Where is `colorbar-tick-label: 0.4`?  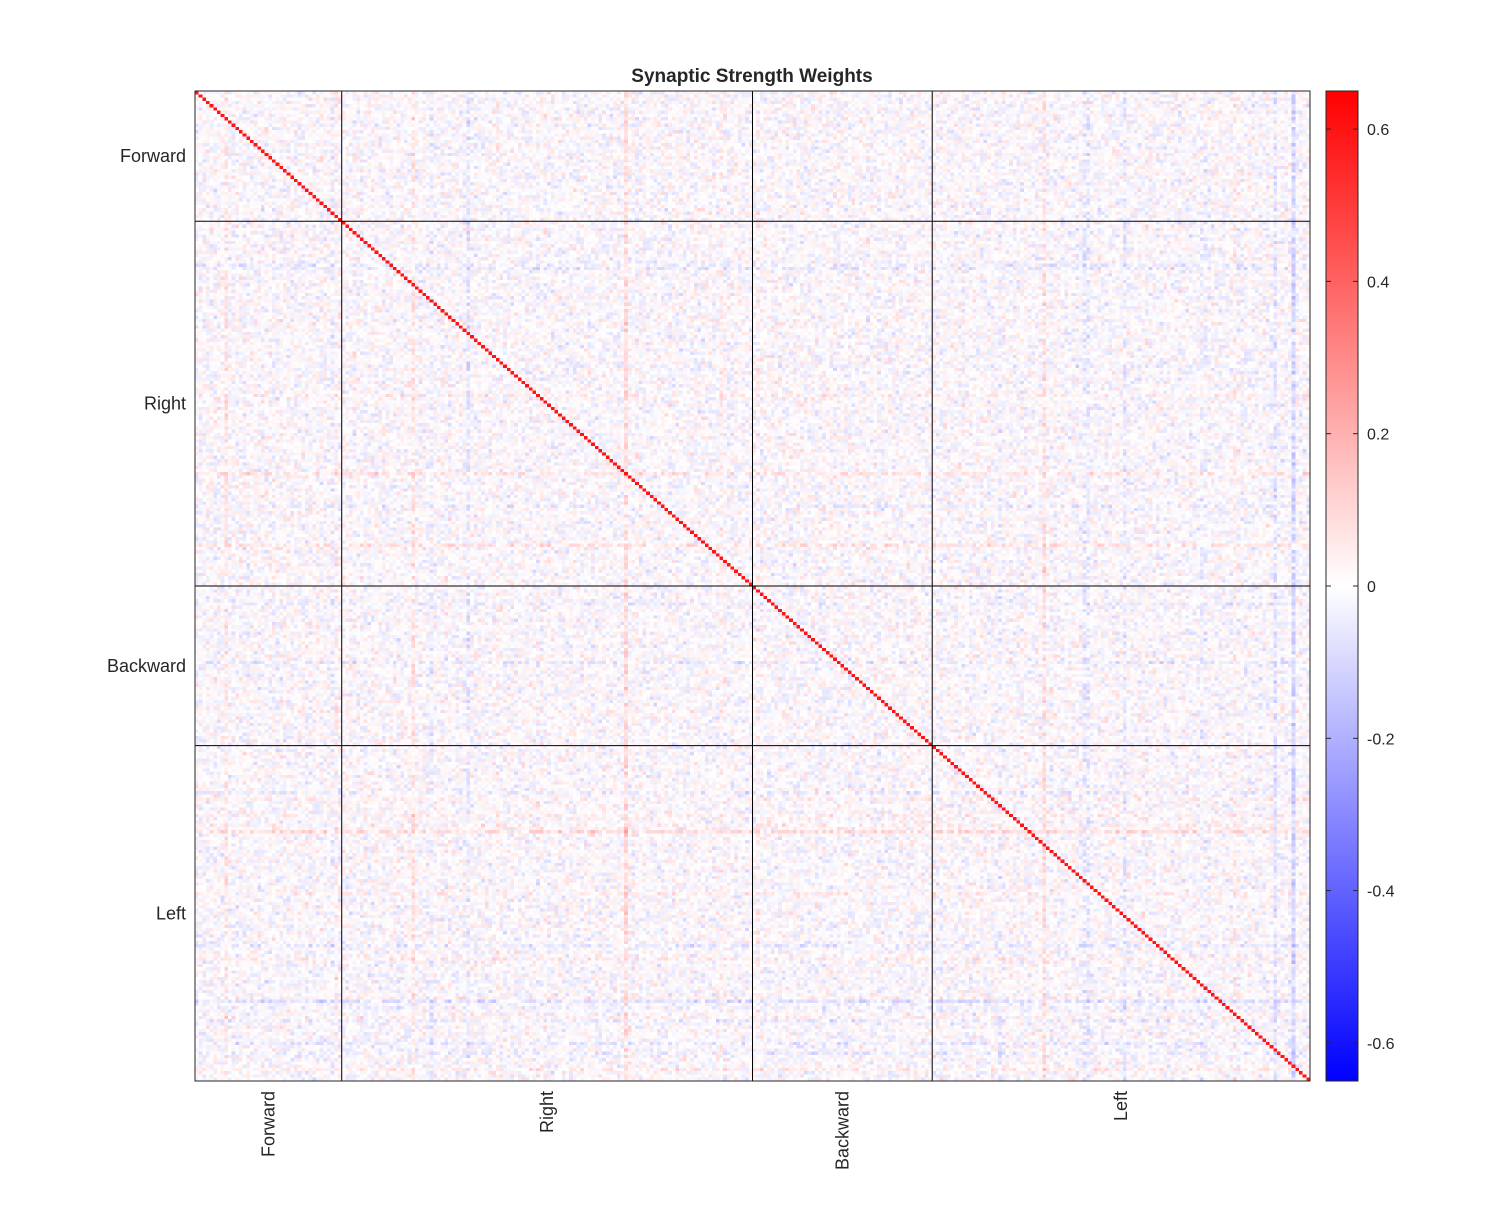
colorbar-tick-label: 0.4 is located at coordinates (1378, 282).